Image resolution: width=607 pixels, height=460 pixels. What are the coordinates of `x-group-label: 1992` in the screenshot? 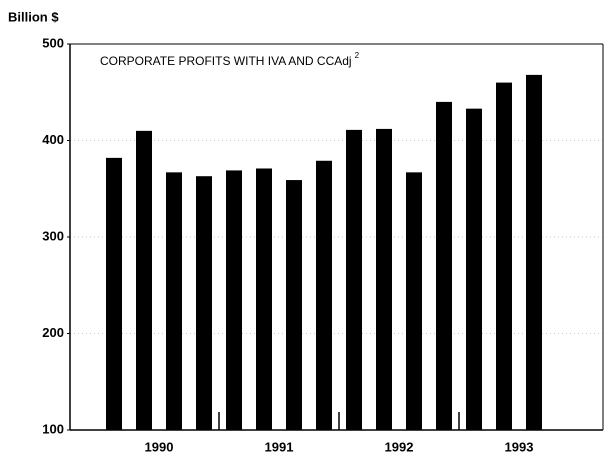 It's located at (399, 446).